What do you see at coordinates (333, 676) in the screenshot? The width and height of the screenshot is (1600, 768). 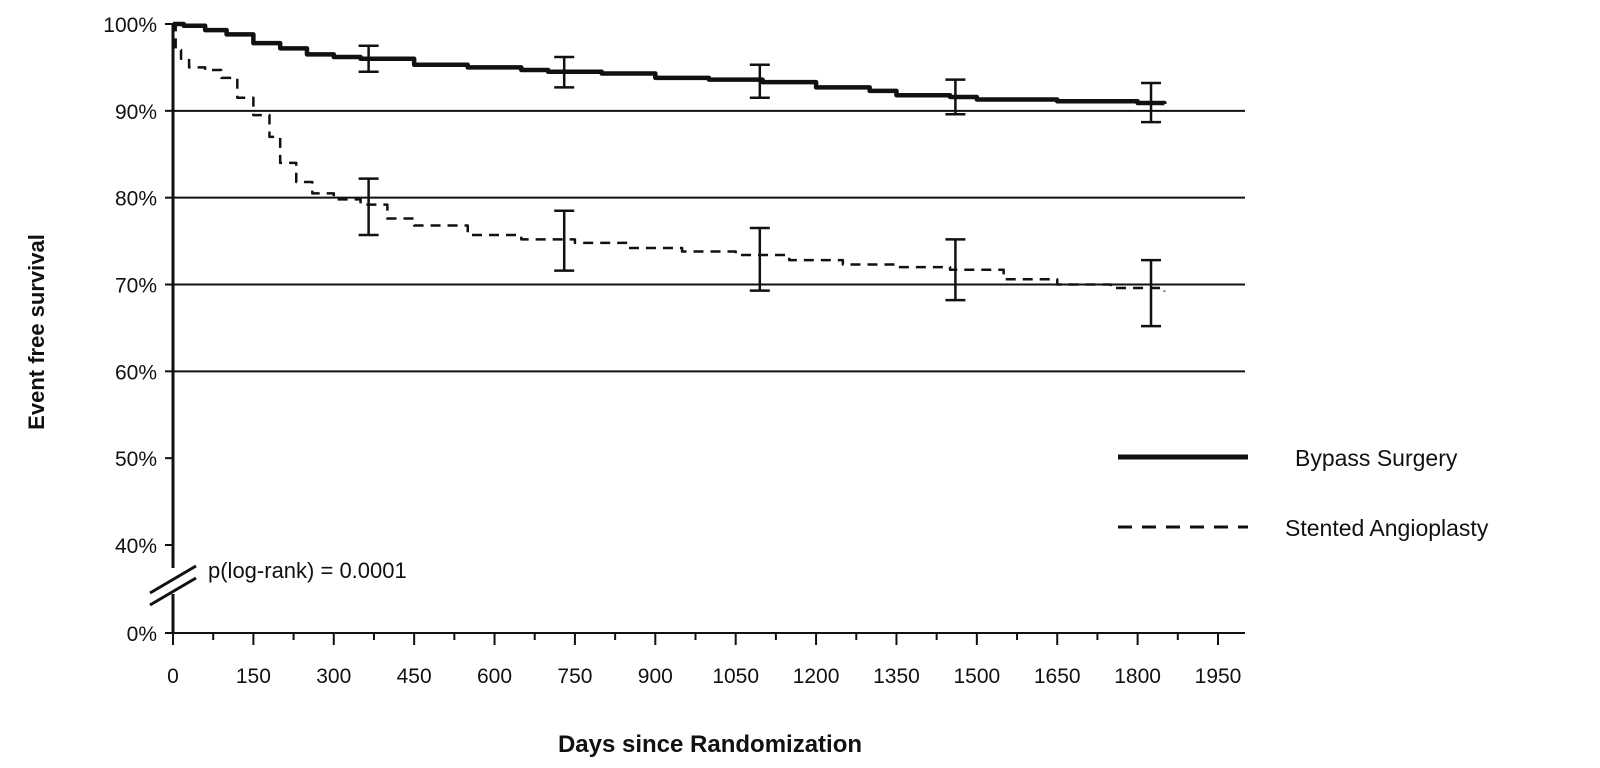 I see `x-tick-label: 300` at bounding box center [333, 676].